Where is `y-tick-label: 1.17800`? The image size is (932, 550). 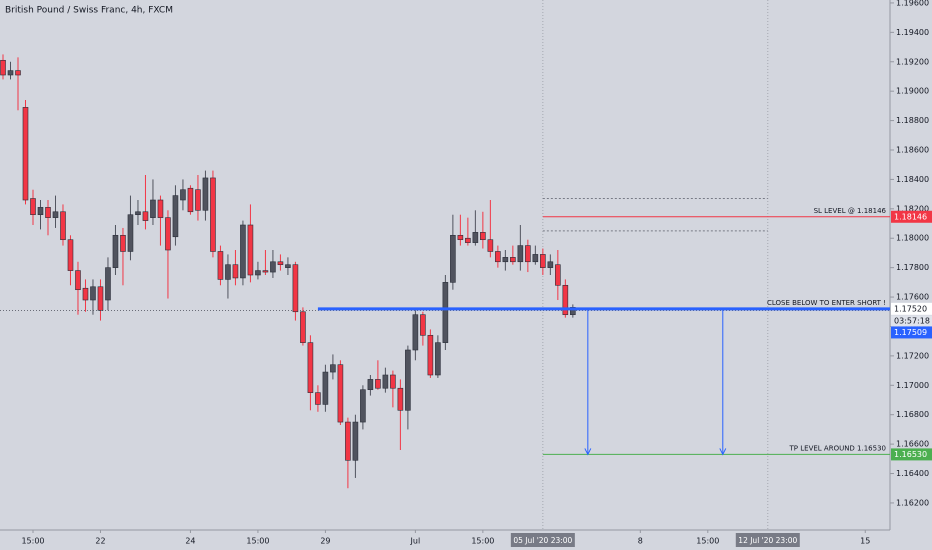 y-tick-label: 1.17800 is located at coordinates (912, 267).